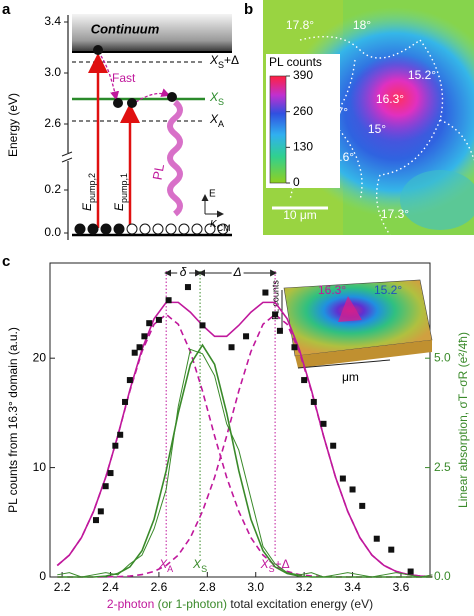 The image size is (474, 616). What do you see at coordinates (159, 172) in the screenshot?
I see `pl-label: PL` at bounding box center [159, 172].